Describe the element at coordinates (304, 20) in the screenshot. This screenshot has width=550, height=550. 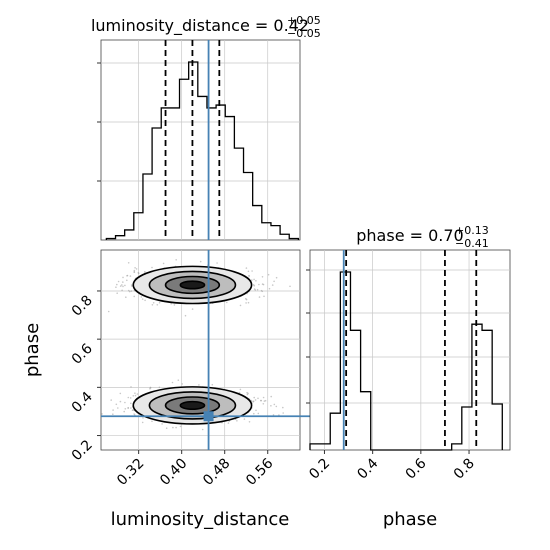
I see `hist-ld-plus: +0.05` at that location.